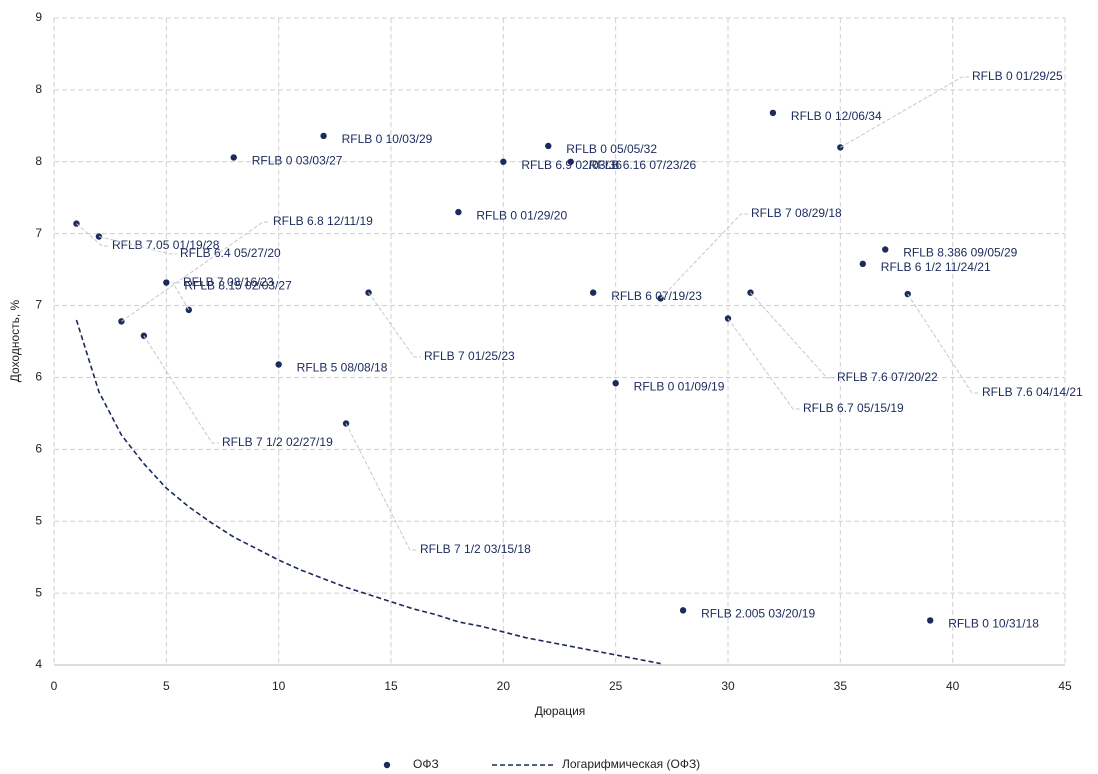  Describe the element at coordinates (387, 765) in the screenshot. I see `legend-marker` at that location.